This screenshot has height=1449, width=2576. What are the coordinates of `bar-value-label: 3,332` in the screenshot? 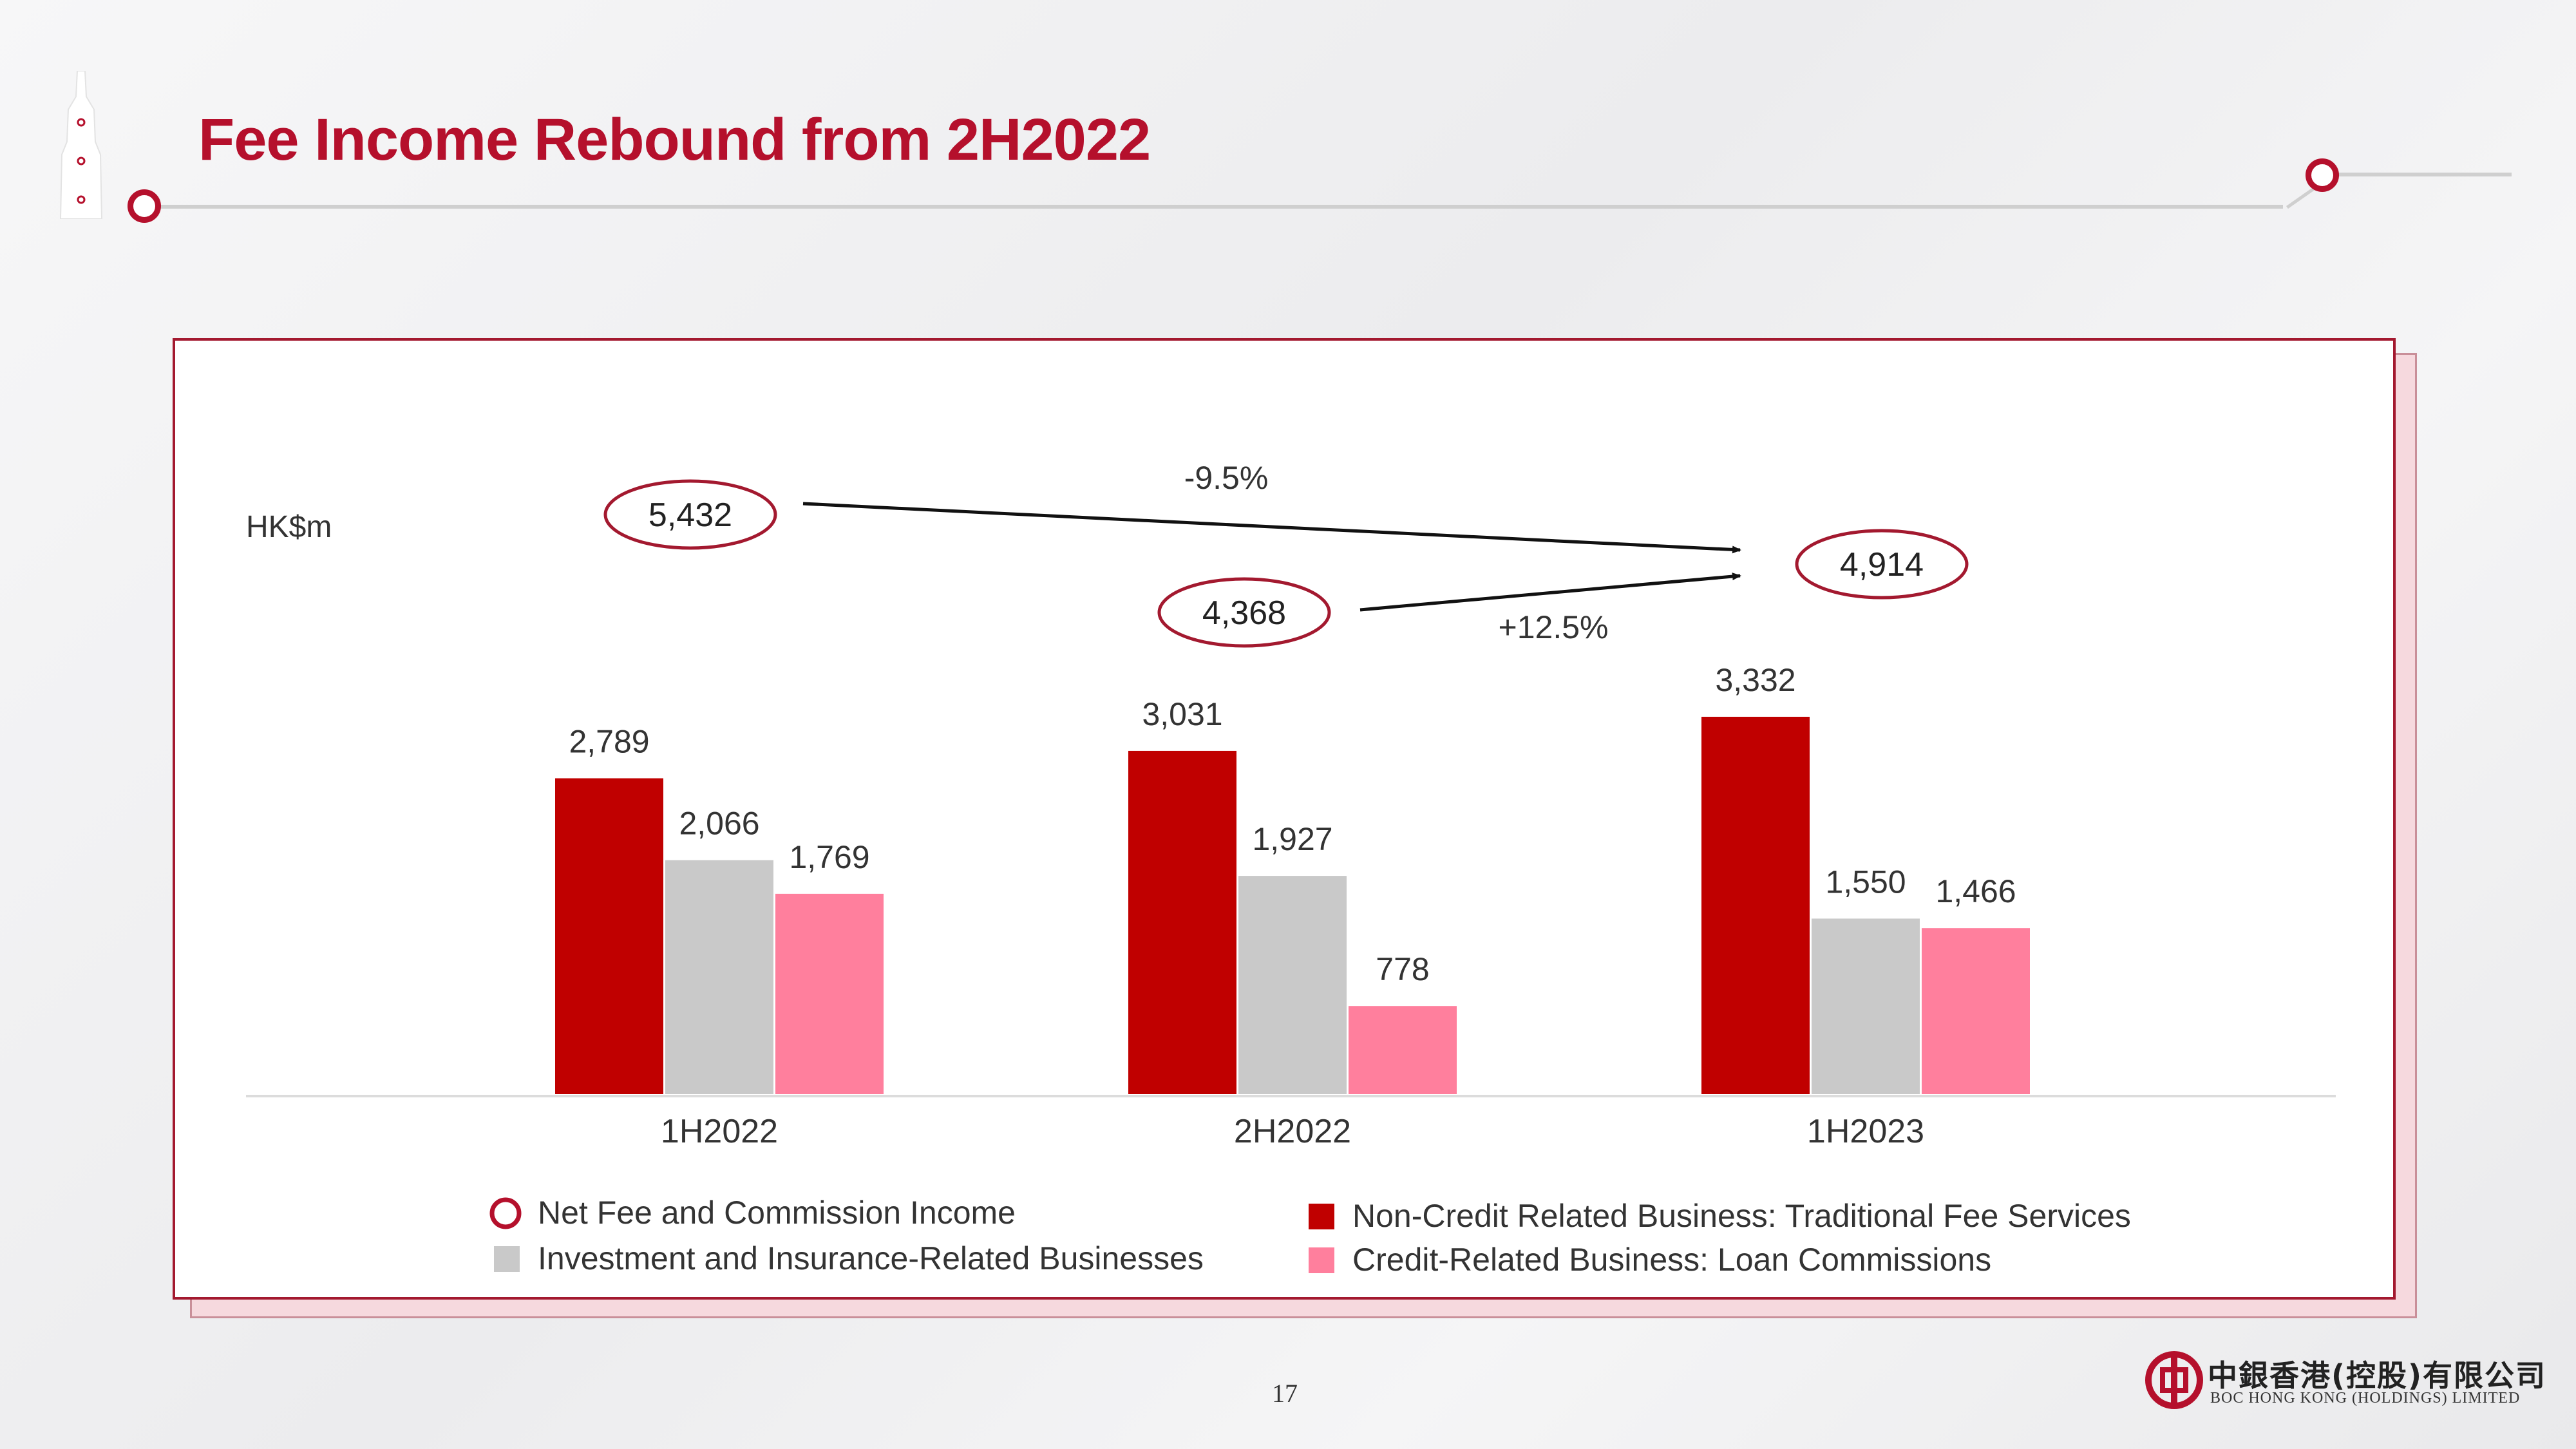 It's located at (1755, 680).